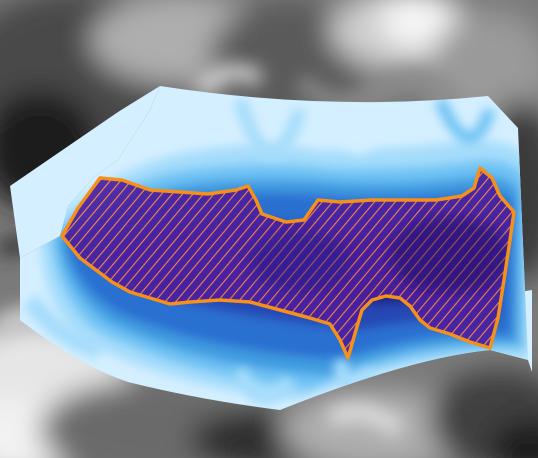 Image resolution: width=538 pixels, height=458 pixels. Describe the element at coordinates (380, 255) in the screenshot. I see `region-depth-shading` at that location.